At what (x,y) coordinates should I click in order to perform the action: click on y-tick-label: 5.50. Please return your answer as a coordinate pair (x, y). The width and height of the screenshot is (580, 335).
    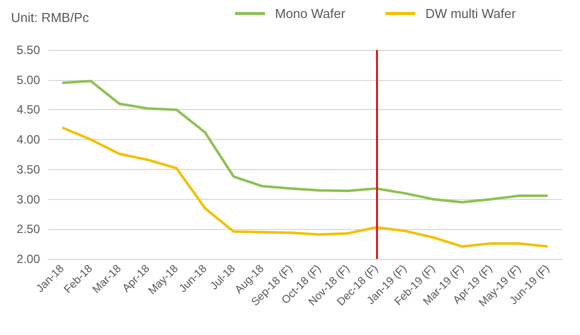
    Looking at the image, I should click on (28, 50).